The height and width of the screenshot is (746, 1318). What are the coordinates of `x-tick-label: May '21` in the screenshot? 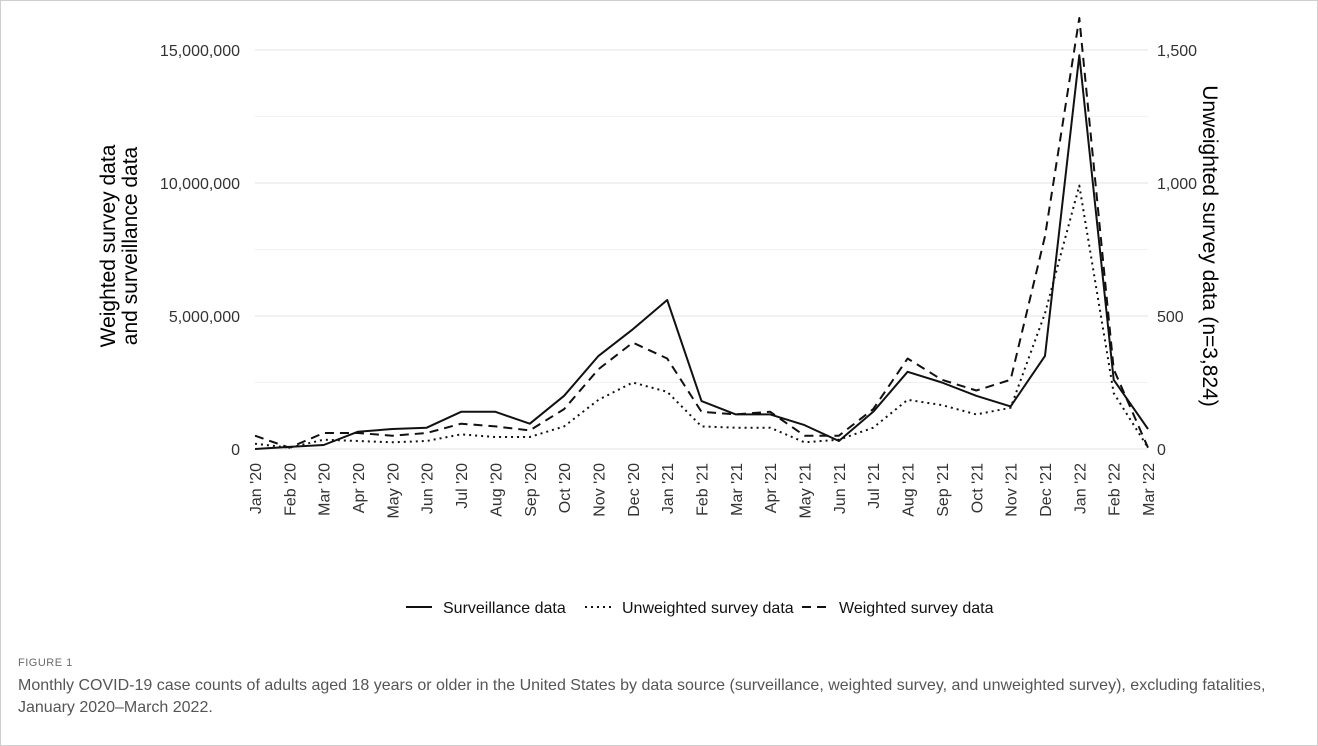 It's located at (806, 491).